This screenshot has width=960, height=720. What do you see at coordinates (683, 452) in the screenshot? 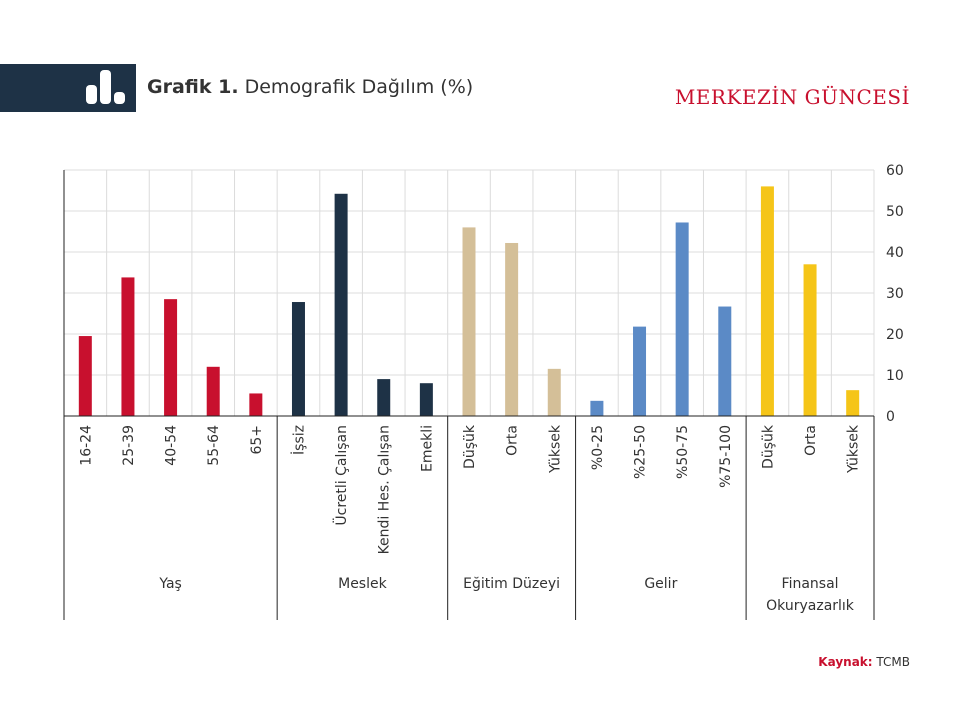
I see `x-tick-label: %50-75` at bounding box center [683, 452].